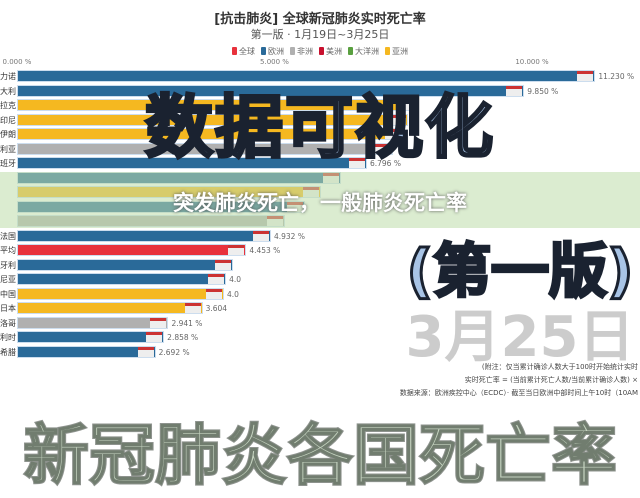  Describe the element at coordinates (518, 393) in the screenshot. I see `note-line: 数据来源：欧洲疾控中心（ECDC）· 截至当日欧洲中部时间上午10时（10AM` at that location.